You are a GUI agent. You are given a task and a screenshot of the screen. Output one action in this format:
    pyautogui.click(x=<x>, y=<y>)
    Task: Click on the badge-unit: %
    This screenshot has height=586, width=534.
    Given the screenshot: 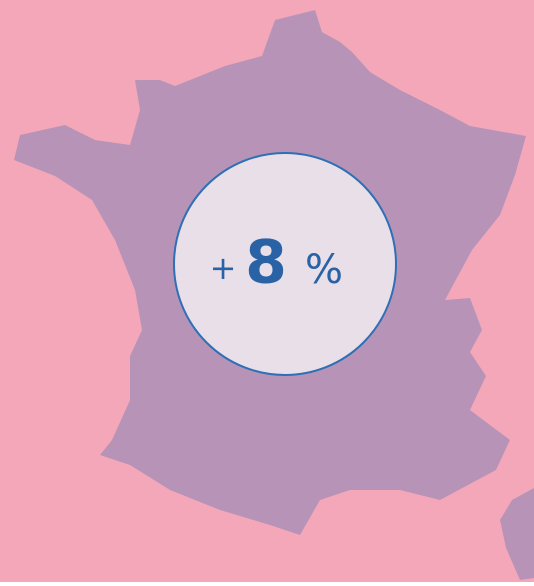 What is the action you would take?
    pyautogui.click(x=324, y=270)
    